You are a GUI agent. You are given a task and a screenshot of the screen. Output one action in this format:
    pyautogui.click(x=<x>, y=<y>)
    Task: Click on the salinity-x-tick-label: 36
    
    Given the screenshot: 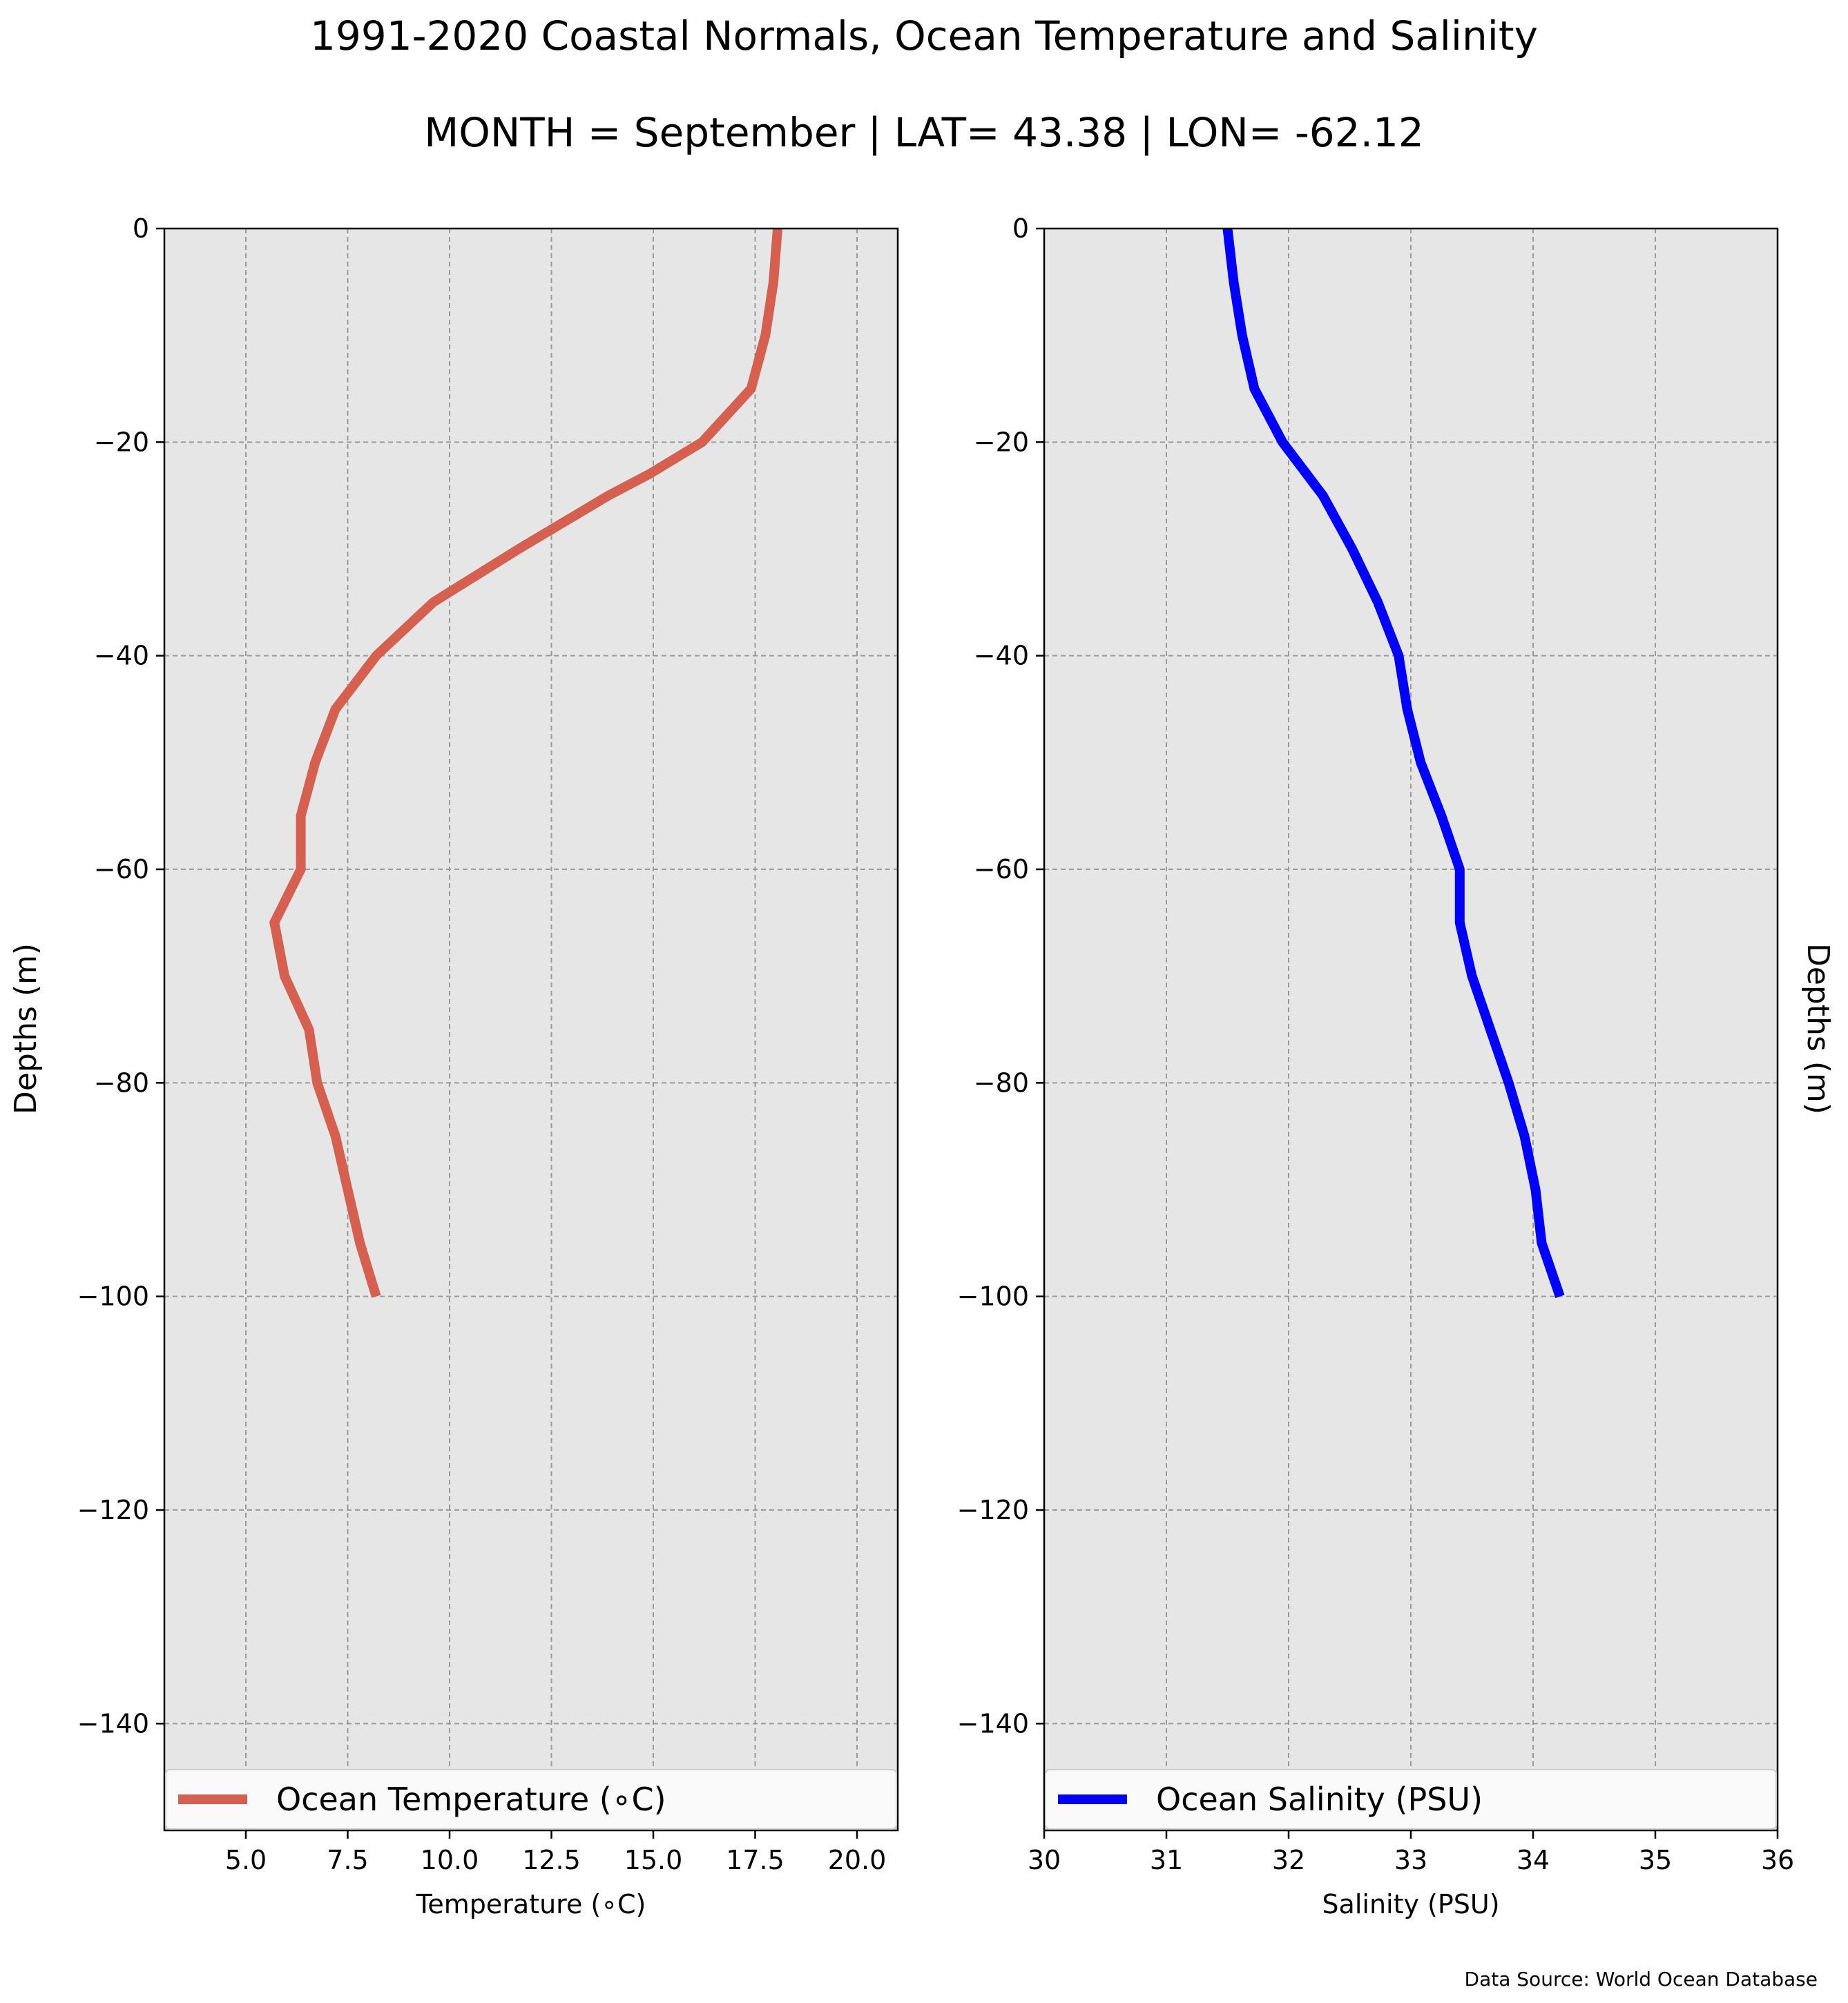 What is the action you would take?
    pyautogui.click(x=1777, y=1860)
    